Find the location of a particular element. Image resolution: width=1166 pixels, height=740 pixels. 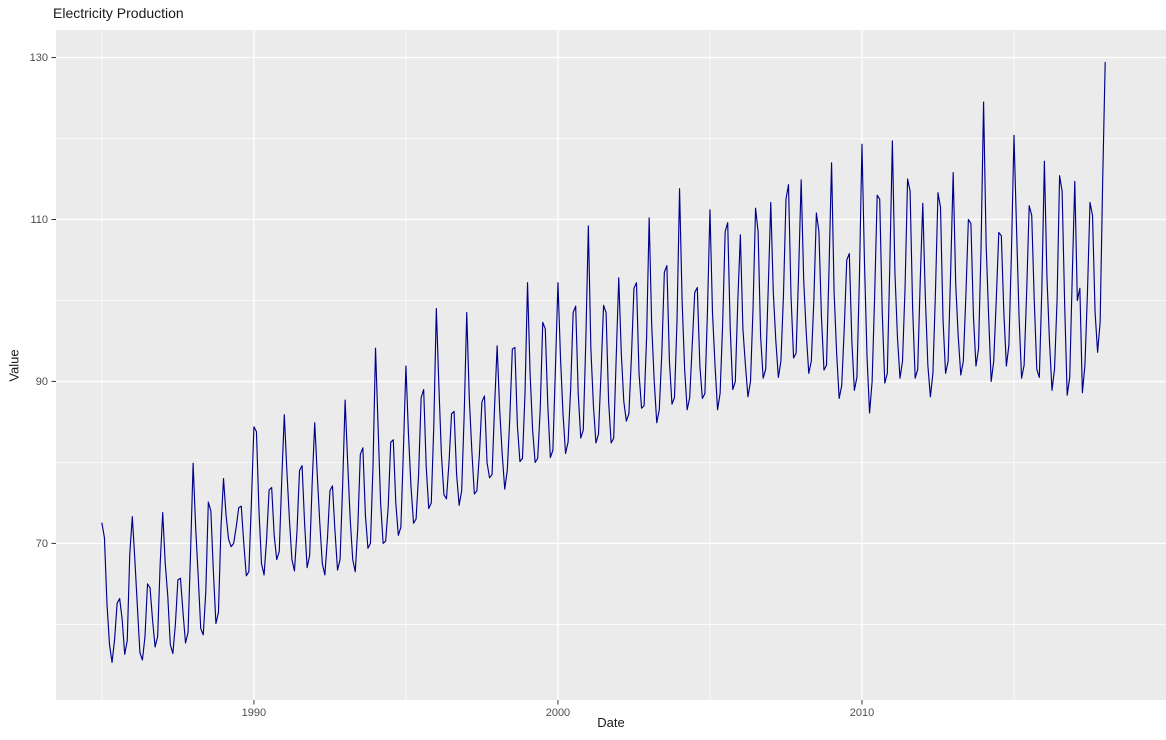

y-tick-label: 130 is located at coordinates (39, 58).